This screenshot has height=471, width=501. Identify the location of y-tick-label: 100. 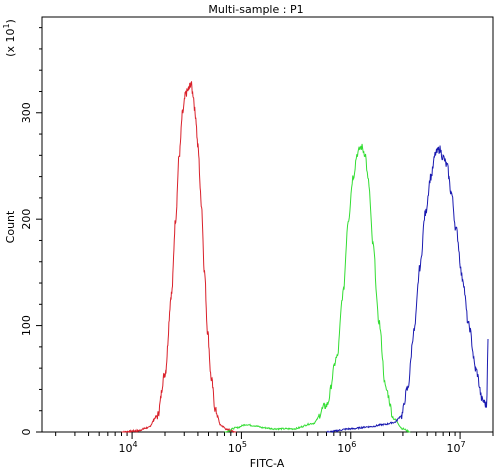
(26, 325).